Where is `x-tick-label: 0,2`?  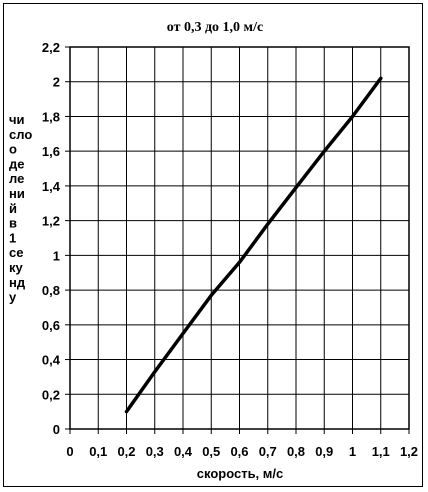 x-tick-label: 0,2 is located at coordinates (126, 451).